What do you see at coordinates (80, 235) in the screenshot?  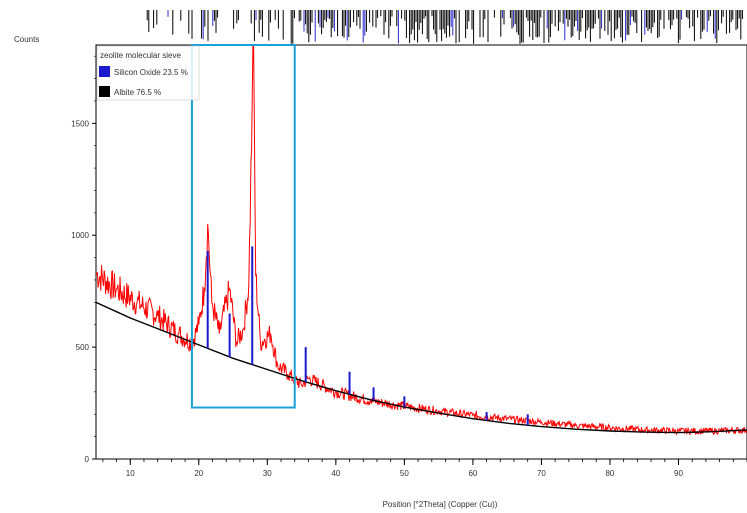 I see `y-tick-label-2: 1000` at bounding box center [80, 235].